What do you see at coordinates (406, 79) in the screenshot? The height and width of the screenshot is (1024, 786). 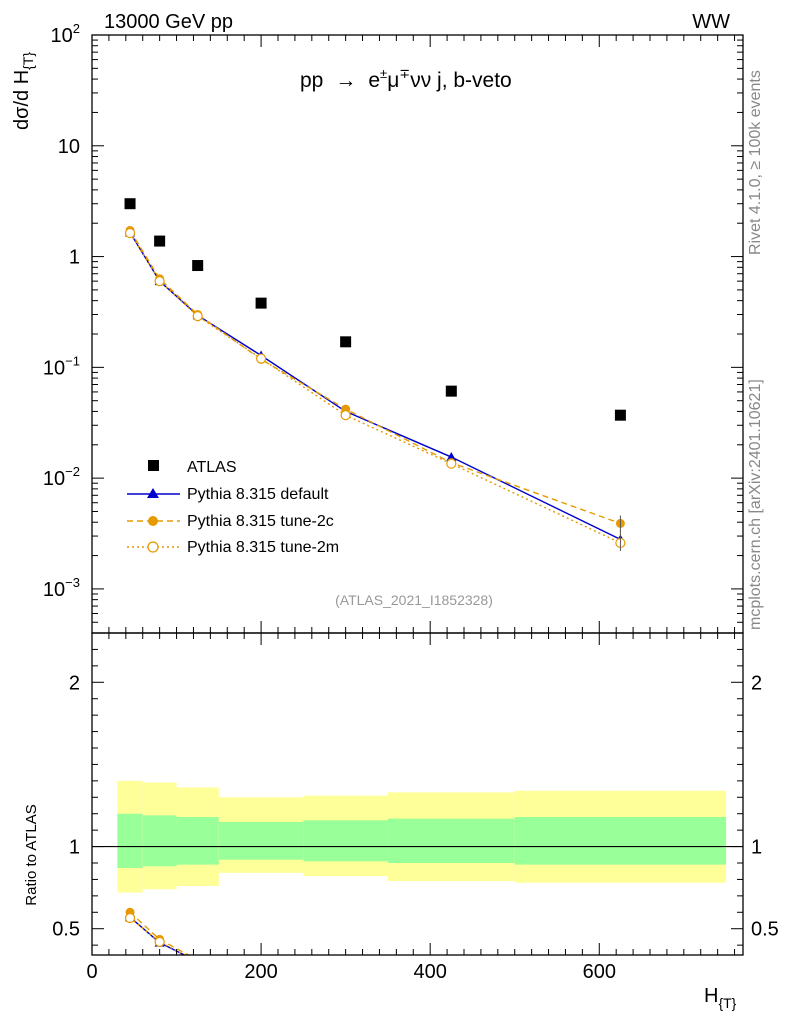 I see `process-title: pp → e±μ∓νν j, b-veto` at bounding box center [406, 79].